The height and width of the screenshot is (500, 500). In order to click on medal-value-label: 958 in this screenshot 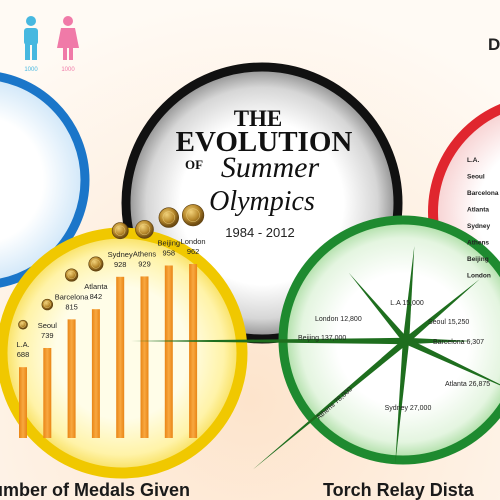, I will do `click(169, 253)`.